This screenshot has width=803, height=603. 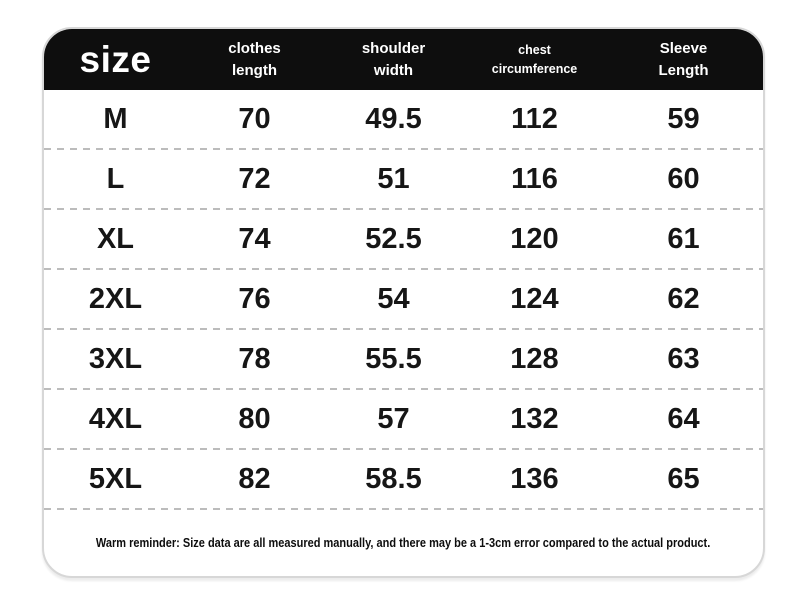 I want to click on value-cell: 124, so click(x=534, y=298).